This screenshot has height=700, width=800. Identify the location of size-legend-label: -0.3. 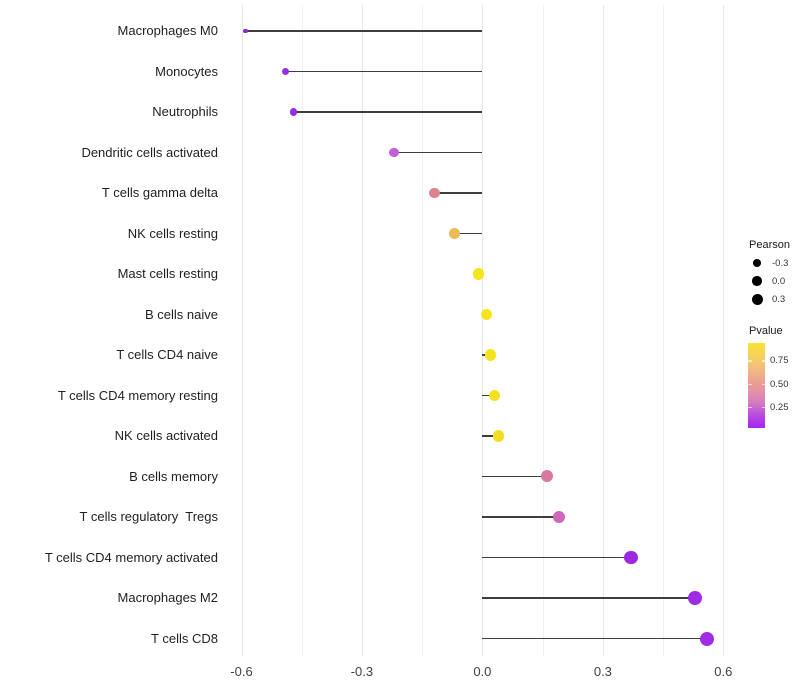
(780, 263).